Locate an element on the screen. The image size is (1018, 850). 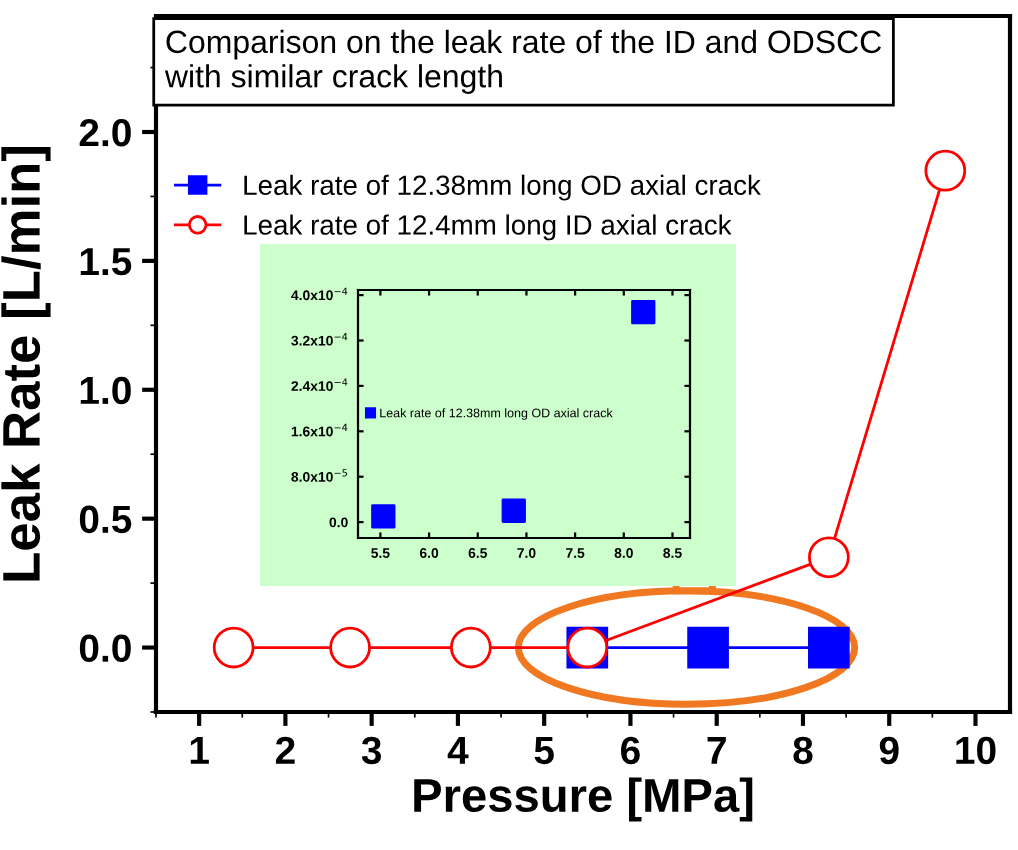
legend-label: Leak rate of 12.4mm long ID axial crack is located at coordinates (488, 227).